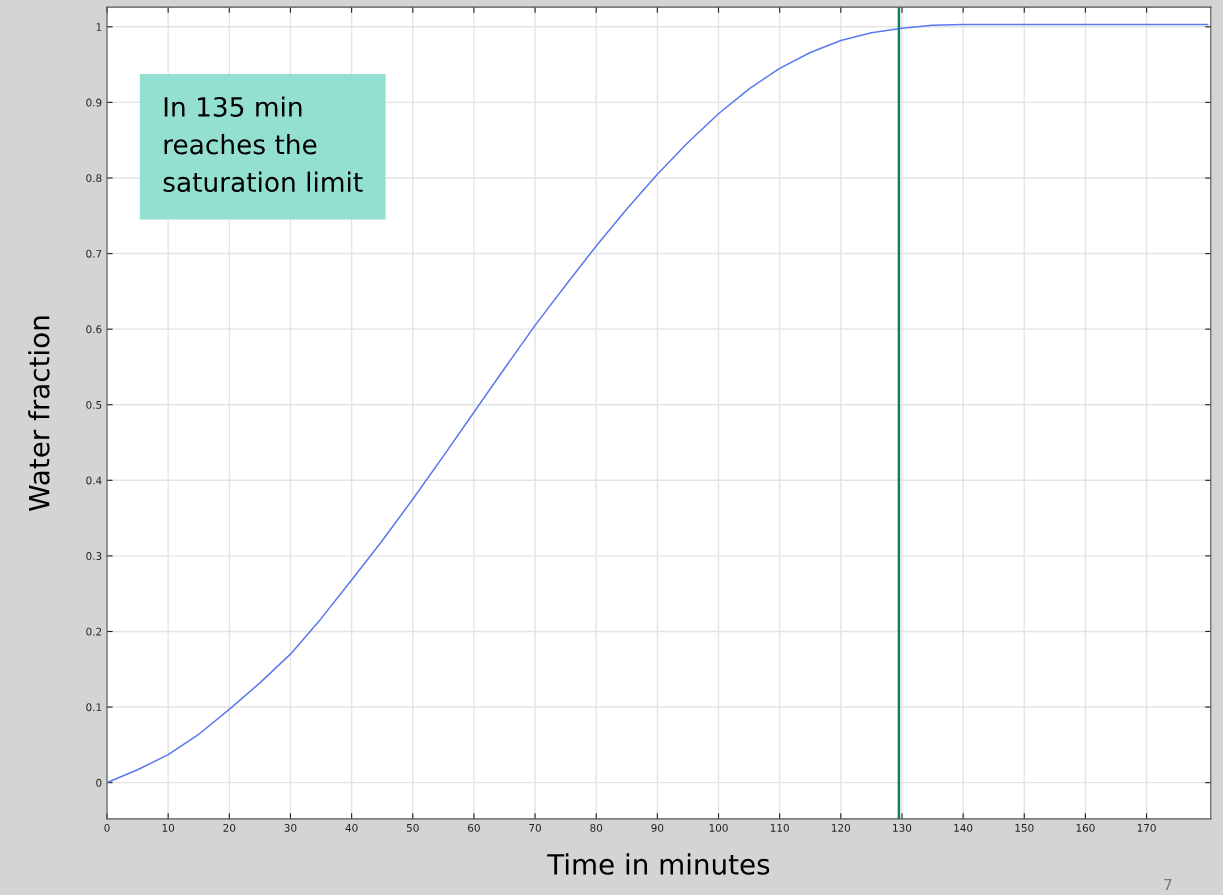 The height and width of the screenshot is (895, 1223). What do you see at coordinates (474, 827) in the screenshot?
I see `x-tick-label: 60` at bounding box center [474, 827].